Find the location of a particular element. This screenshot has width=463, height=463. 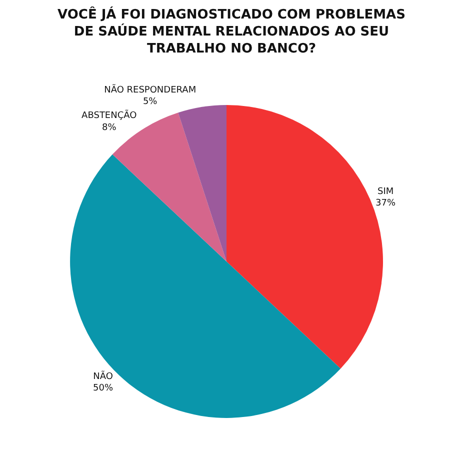

slice-label: NÃO is located at coordinates (103, 376).